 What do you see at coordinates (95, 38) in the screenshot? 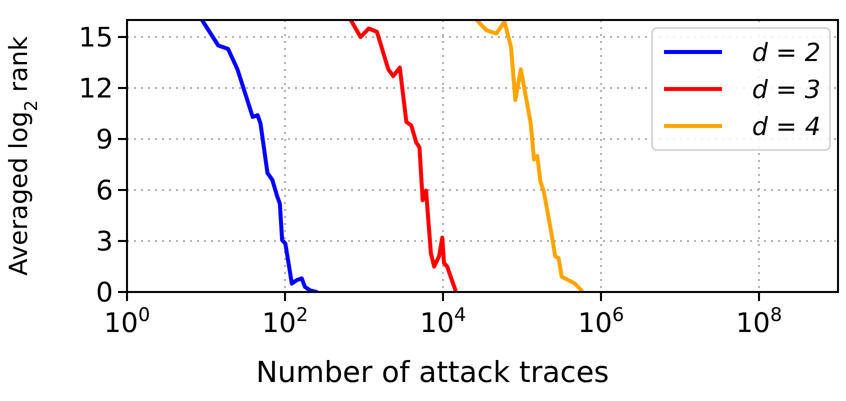
I see `y-tick-label: 15` at bounding box center [95, 38].